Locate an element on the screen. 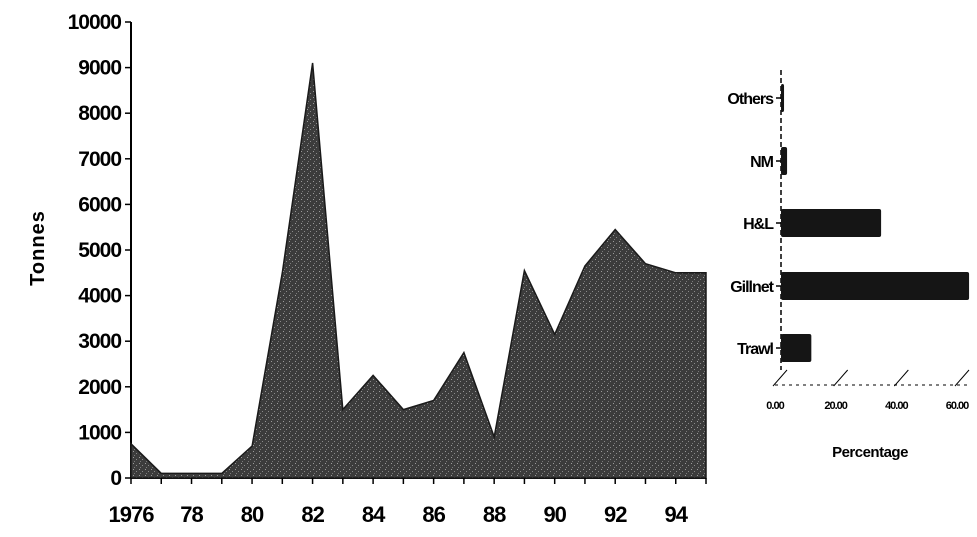 The width and height of the screenshot is (977, 537). category-label-others: Others is located at coordinates (750, 99).